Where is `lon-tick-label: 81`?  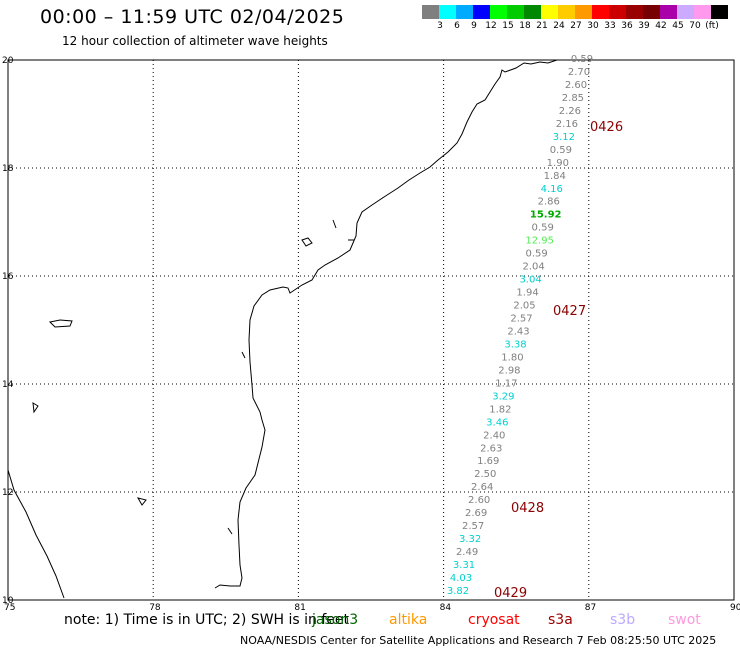 lon-tick-label: 81 is located at coordinates (299, 608).